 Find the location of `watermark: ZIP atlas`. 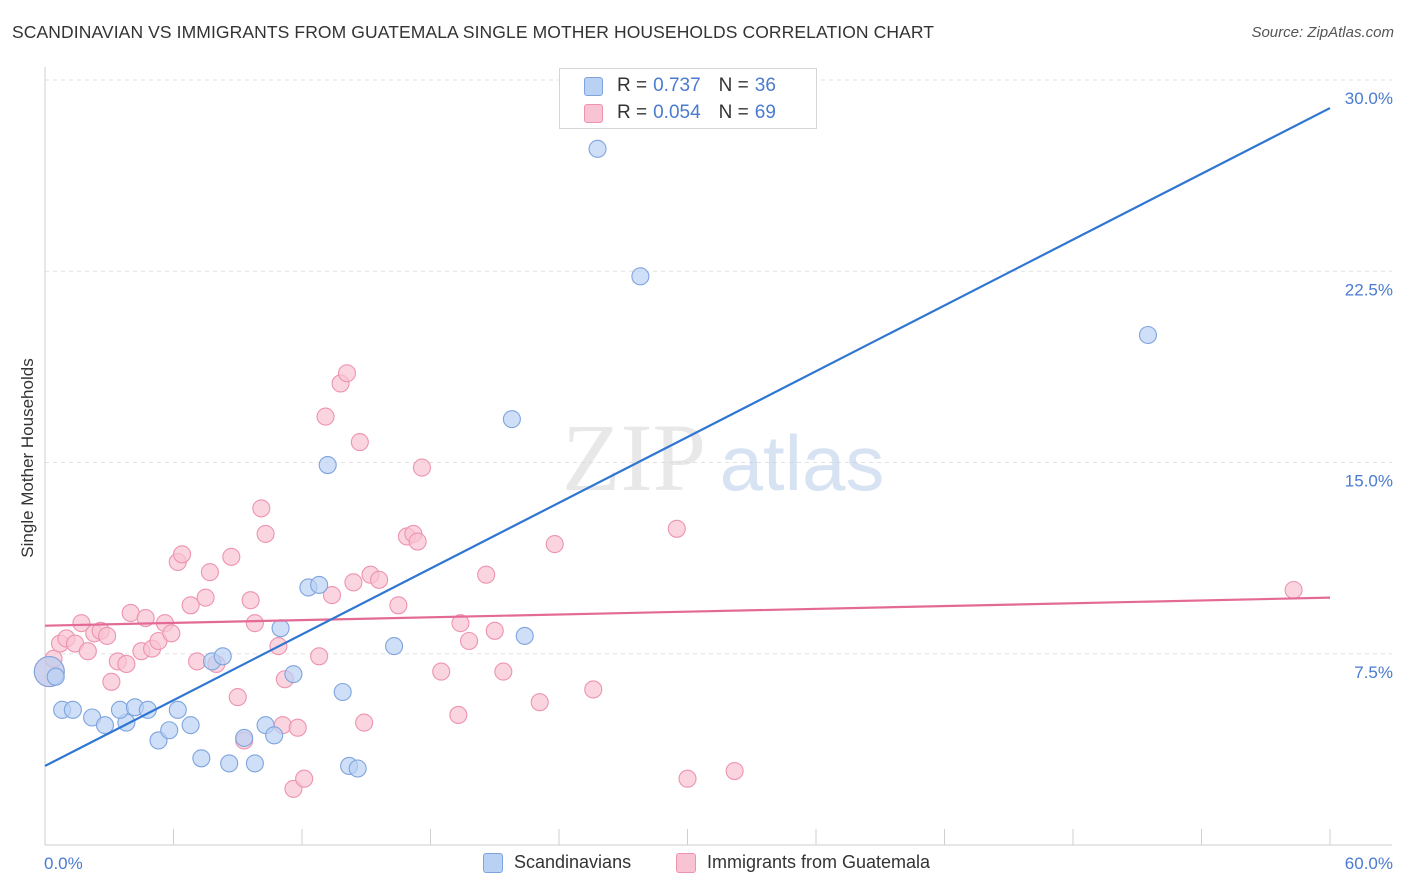

watermark: ZIP atlas is located at coordinates (723, 457).